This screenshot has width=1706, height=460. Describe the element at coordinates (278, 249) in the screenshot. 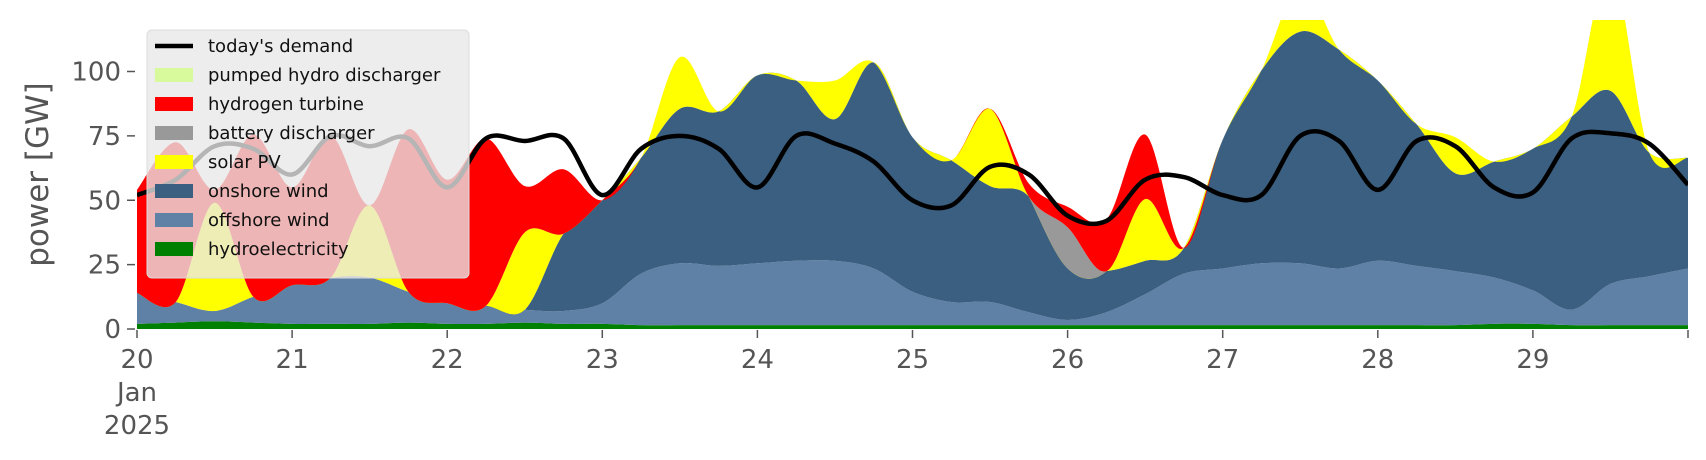

I see `legend-label-hydroelectricity: hydroelectricity` at that location.